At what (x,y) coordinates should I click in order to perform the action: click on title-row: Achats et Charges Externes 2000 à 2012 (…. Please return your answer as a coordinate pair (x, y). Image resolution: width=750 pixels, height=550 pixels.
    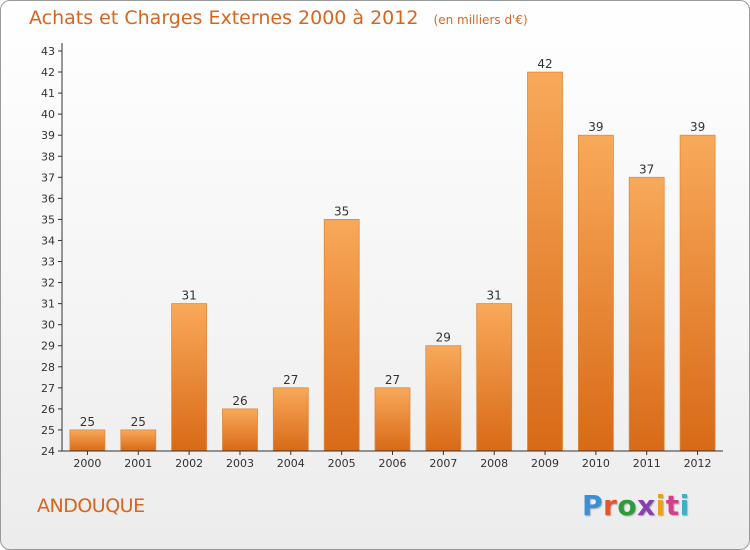
    Looking at the image, I should click on (278, 18).